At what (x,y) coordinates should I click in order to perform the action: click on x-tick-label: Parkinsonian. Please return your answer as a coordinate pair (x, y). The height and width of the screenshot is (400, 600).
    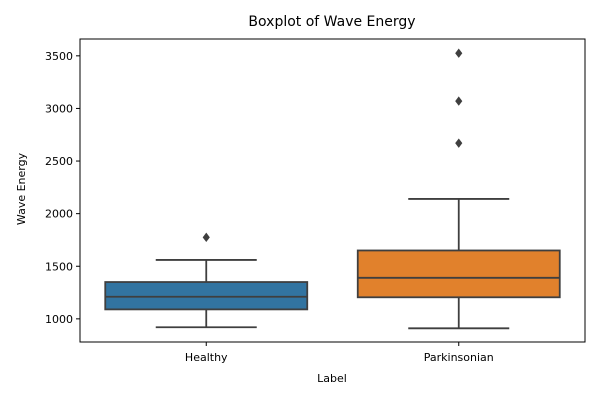
    Looking at the image, I should click on (459, 357).